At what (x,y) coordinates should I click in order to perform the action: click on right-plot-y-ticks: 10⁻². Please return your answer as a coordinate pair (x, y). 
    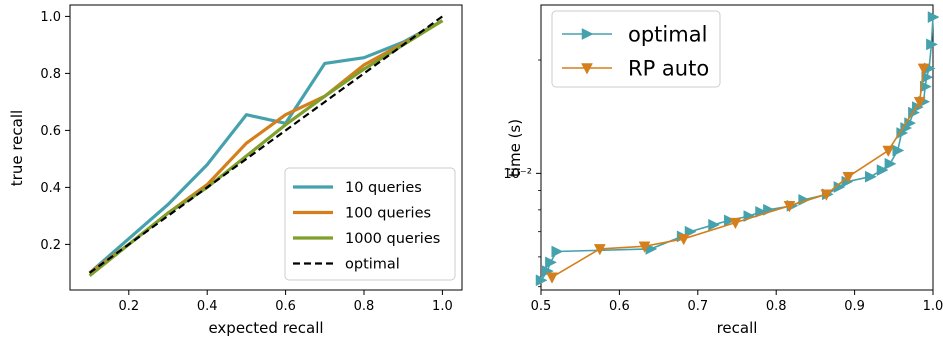
    Looking at the image, I should click on (522, 173).